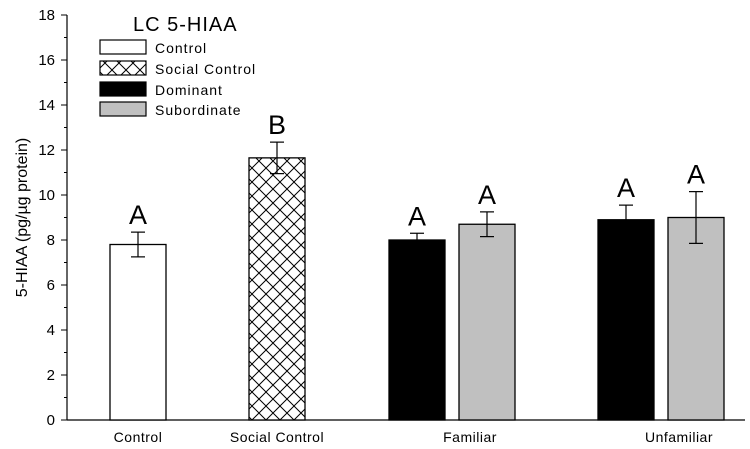  Describe the element at coordinates (123, 109) in the screenshot. I see `legend-swatch-subordinate` at that location.